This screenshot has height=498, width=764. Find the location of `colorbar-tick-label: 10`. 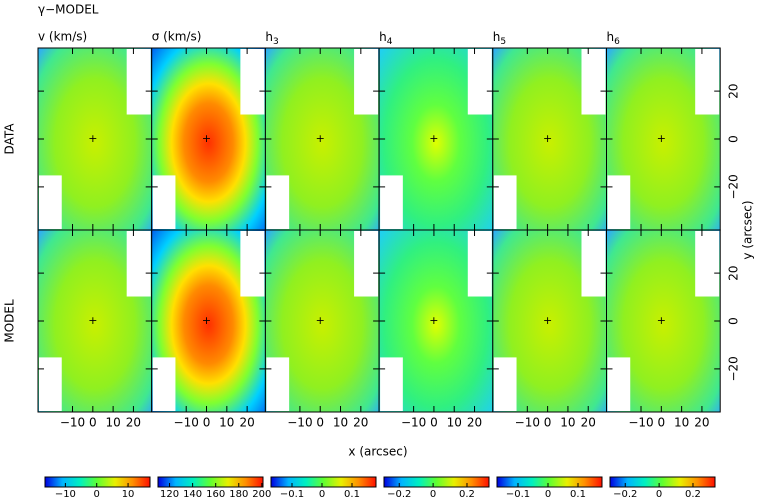

colorbar-tick-label: 10 is located at coordinates (128, 493).